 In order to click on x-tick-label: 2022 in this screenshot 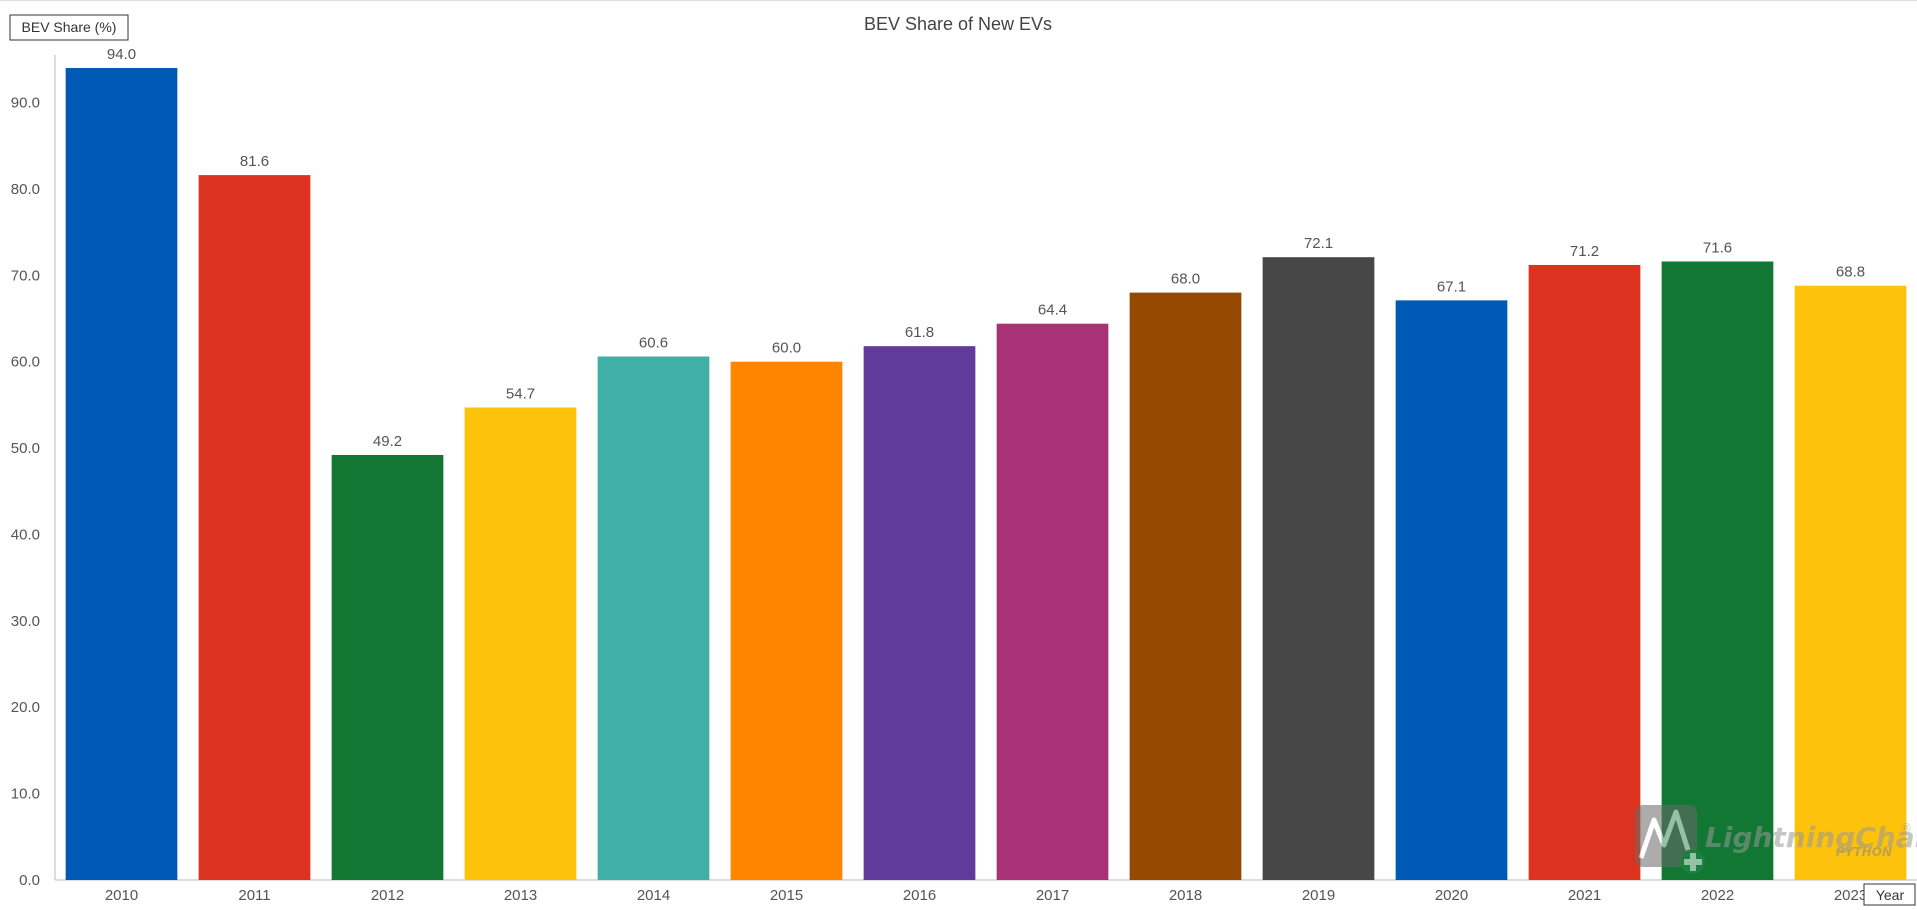, I will do `click(1717, 895)`.